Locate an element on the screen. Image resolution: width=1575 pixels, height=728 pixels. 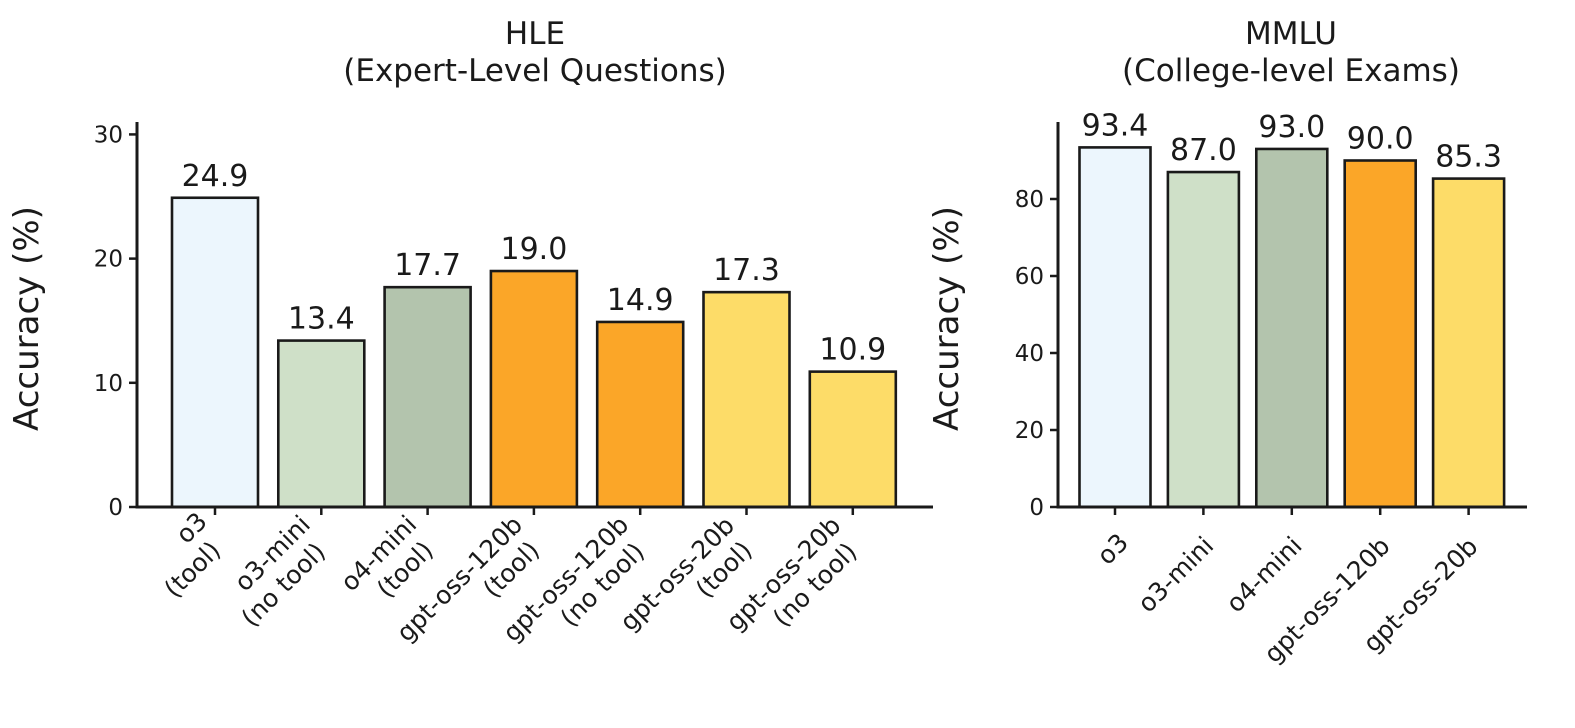
chart2-x-label-2: o3-mini is located at coordinates (1175, 574).